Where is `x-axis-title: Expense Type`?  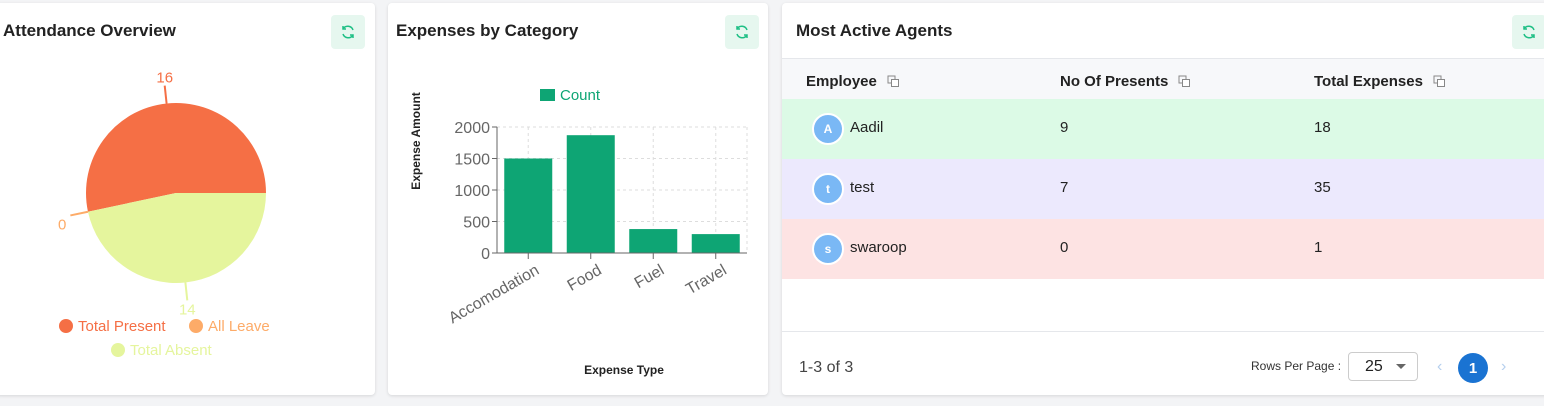 x-axis-title: Expense Type is located at coordinates (624, 370).